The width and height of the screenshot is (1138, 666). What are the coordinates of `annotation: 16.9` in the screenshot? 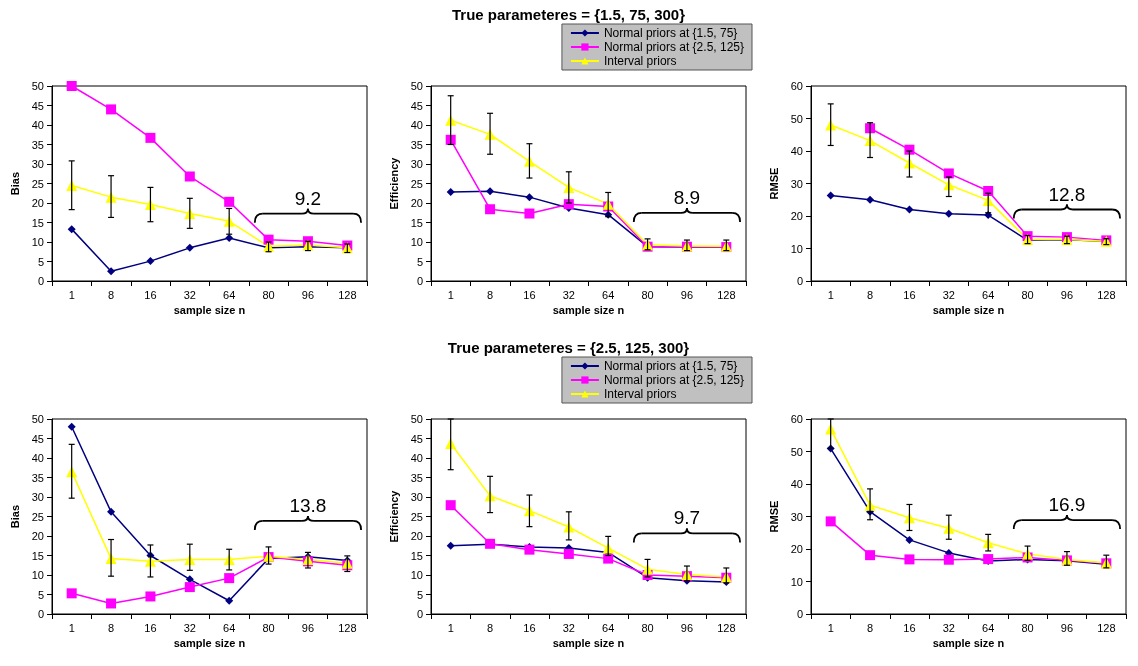 It's located at (1067, 505).